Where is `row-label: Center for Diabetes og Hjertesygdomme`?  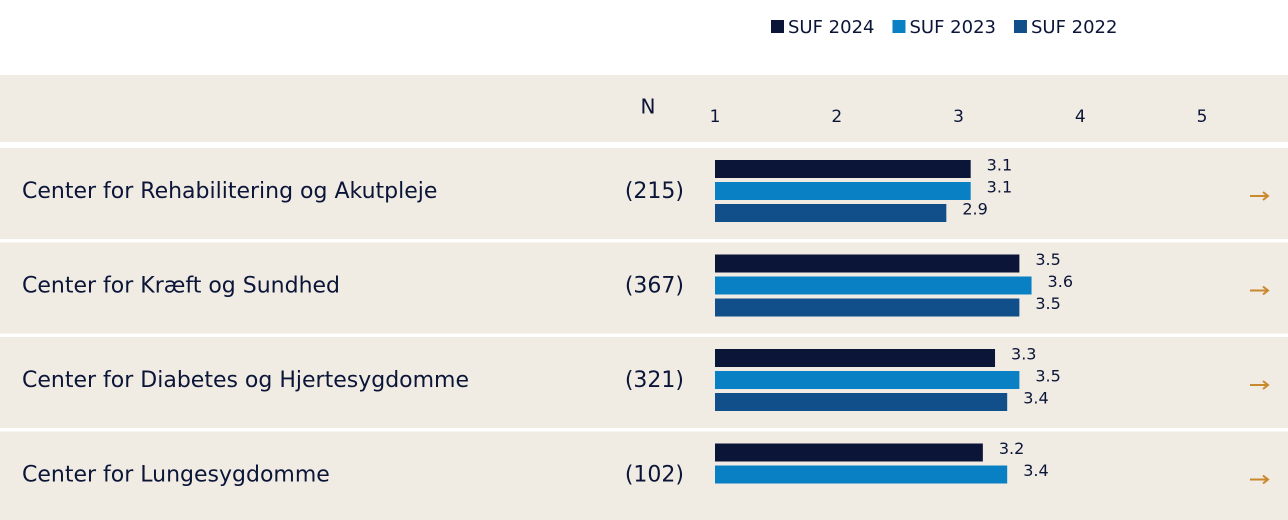
row-label: Center for Diabetes og Hjertesygdomme is located at coordinates (245, 380).